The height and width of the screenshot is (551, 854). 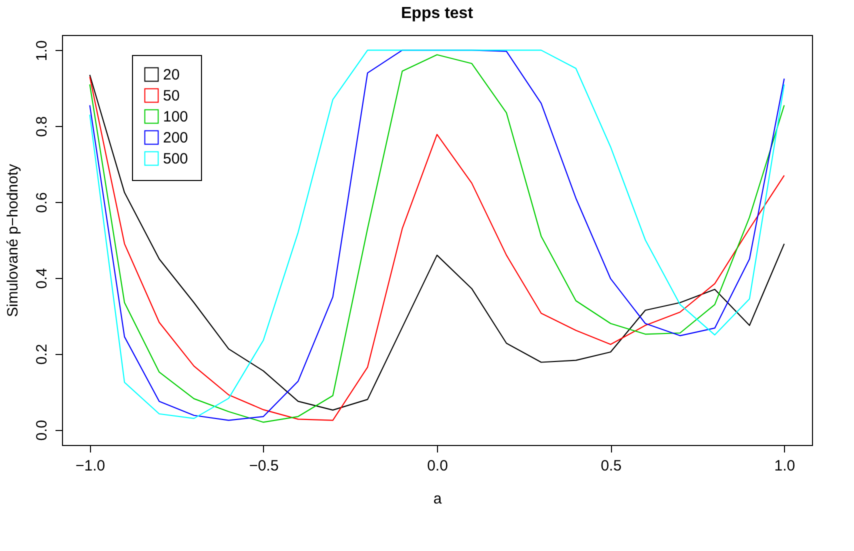 I want to click on chart-title: Epps test, so click(x=437, y=13).